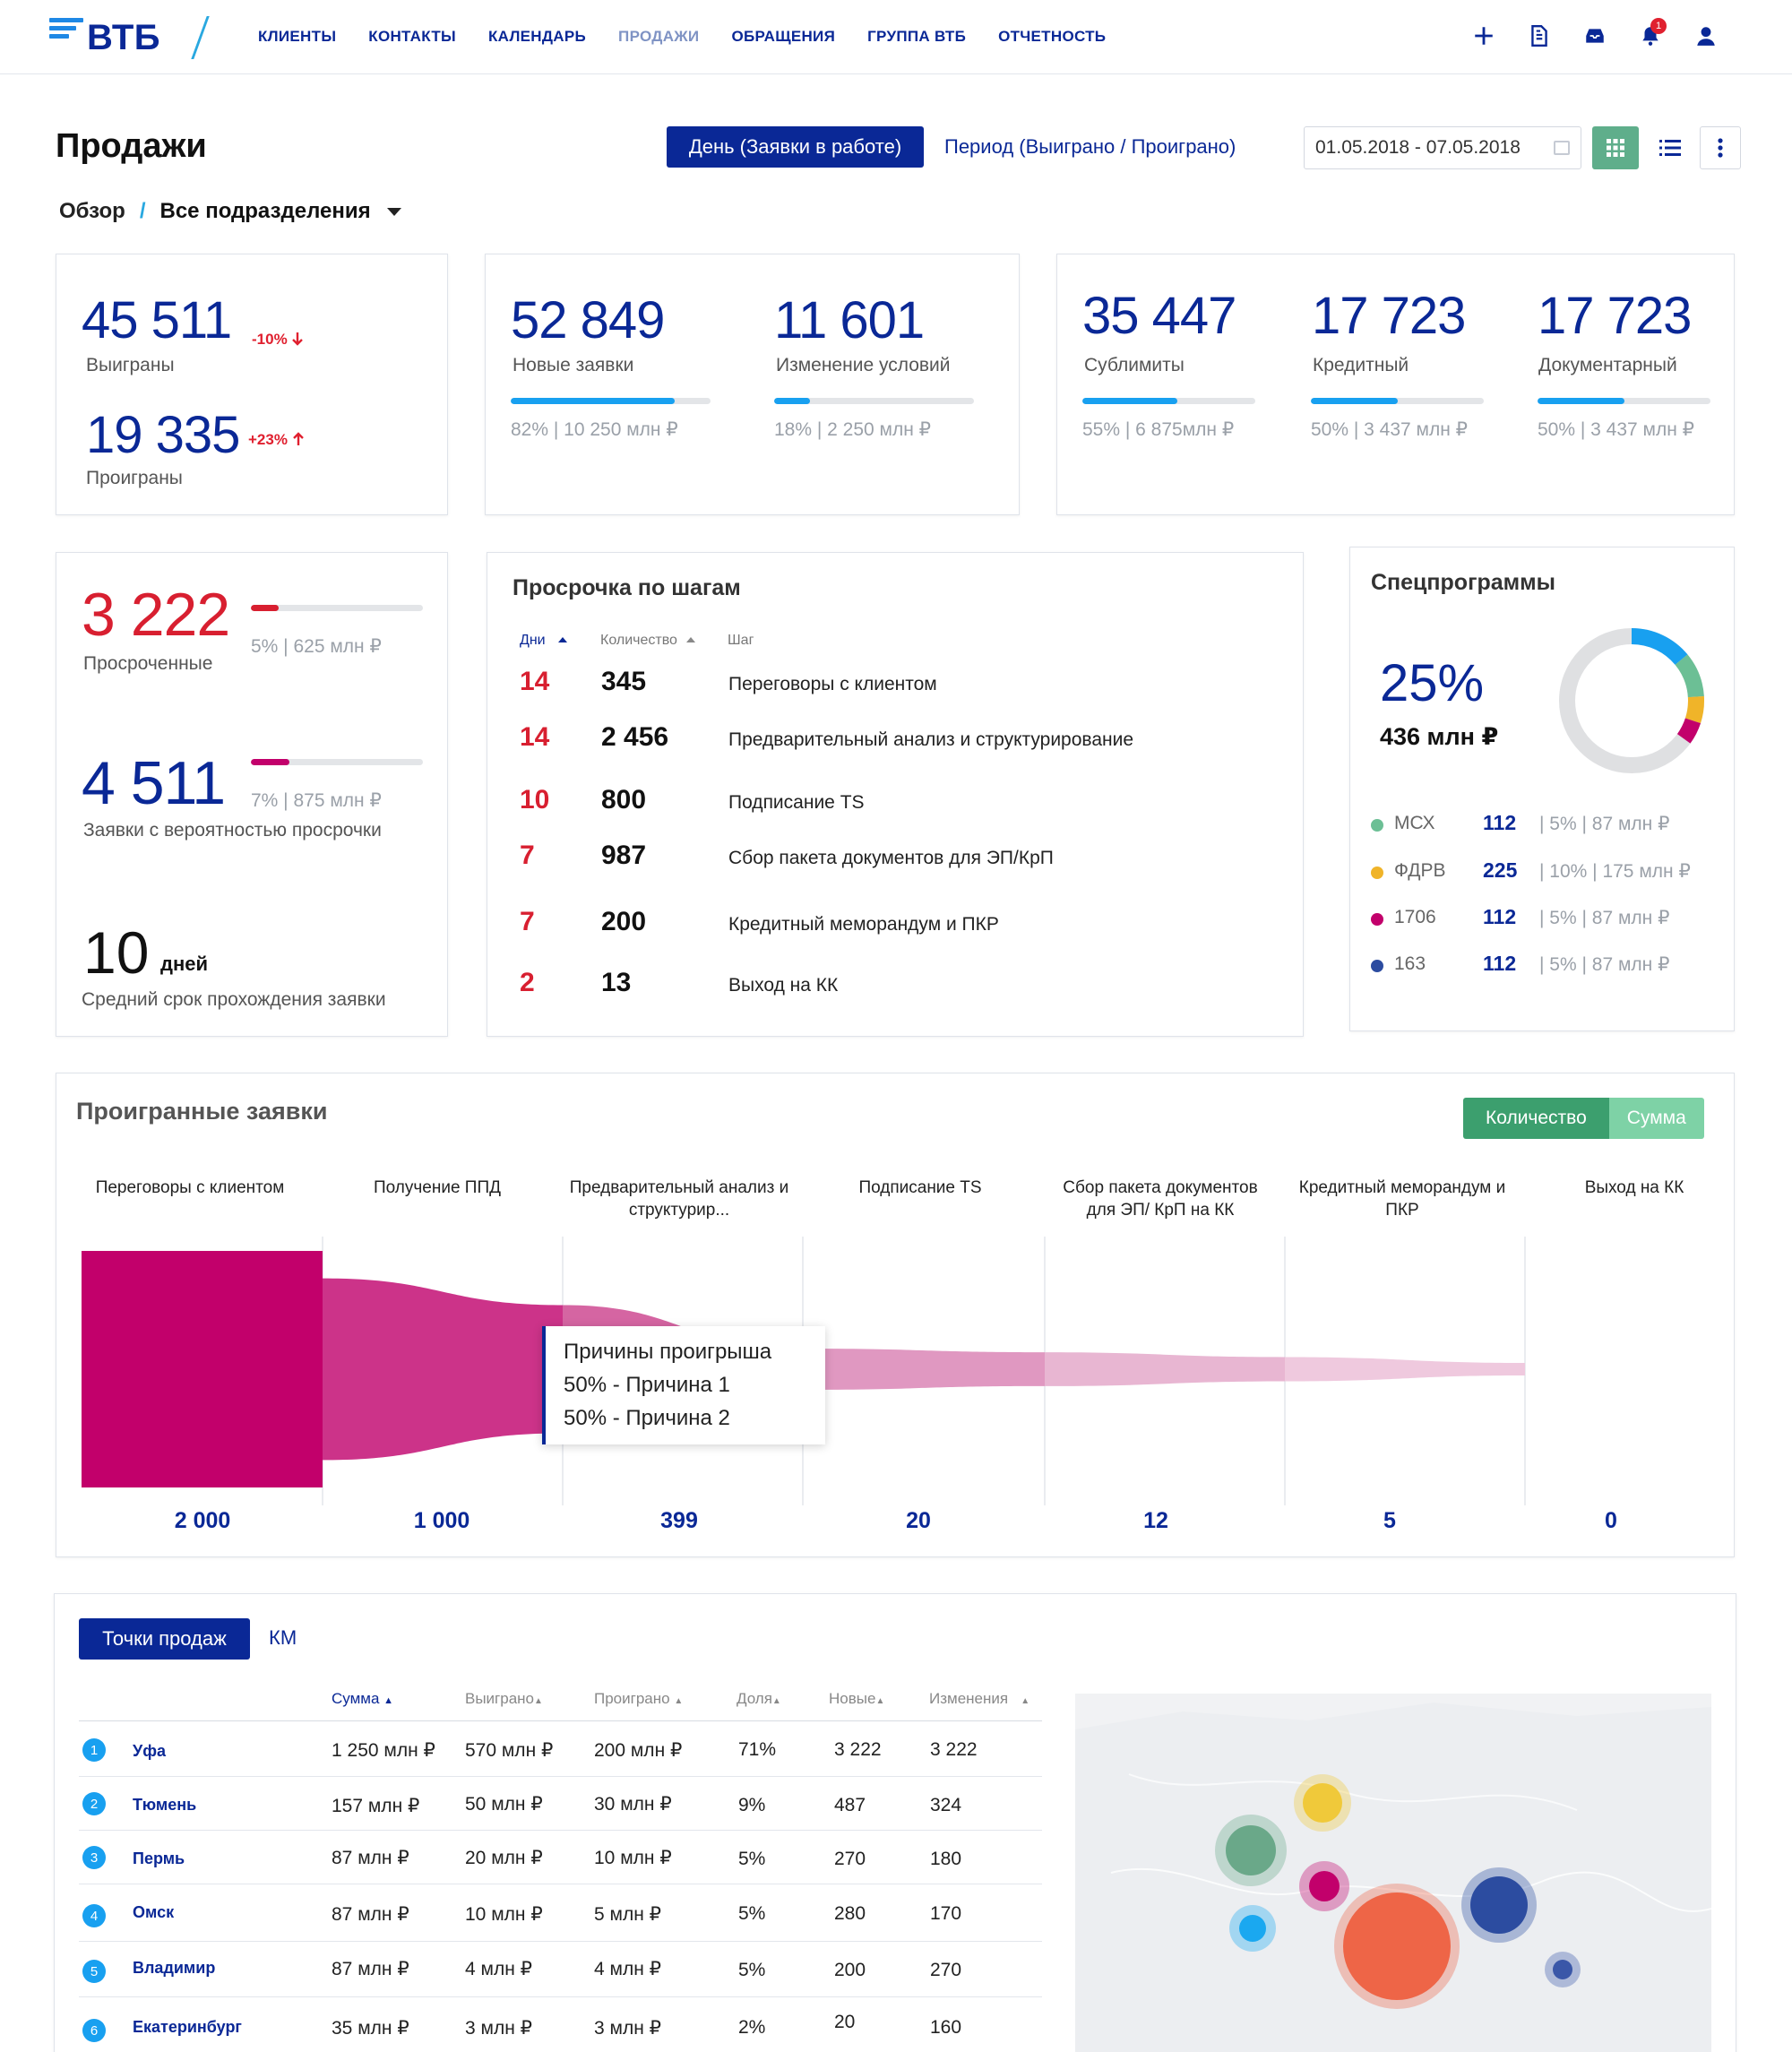  I want to click on notifications-icon: 1, so click(1652, 34).